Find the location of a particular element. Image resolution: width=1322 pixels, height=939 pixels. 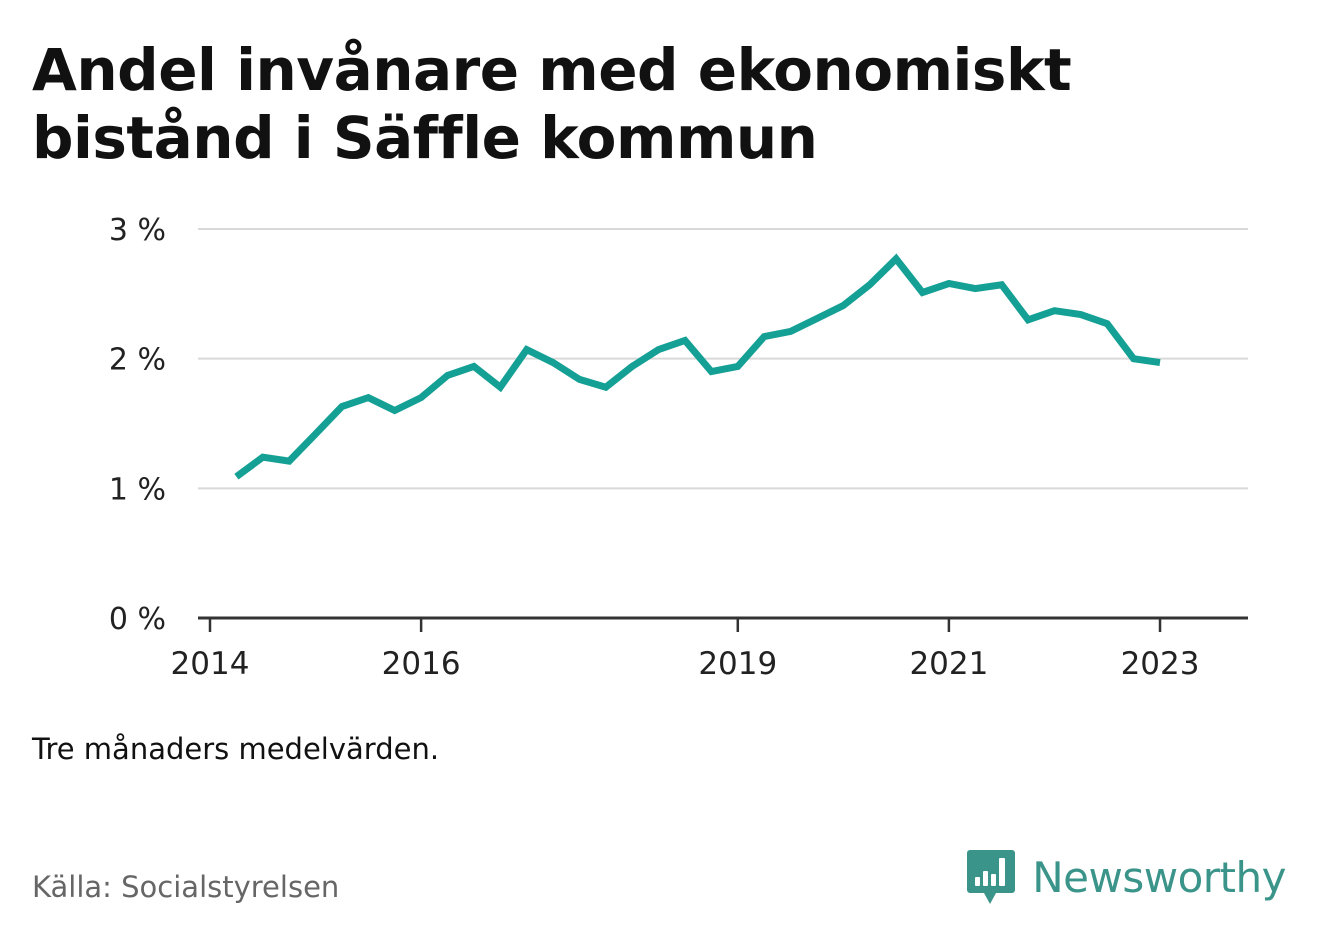

x-tick-label: 2016 is located at coordinates (421, 664).